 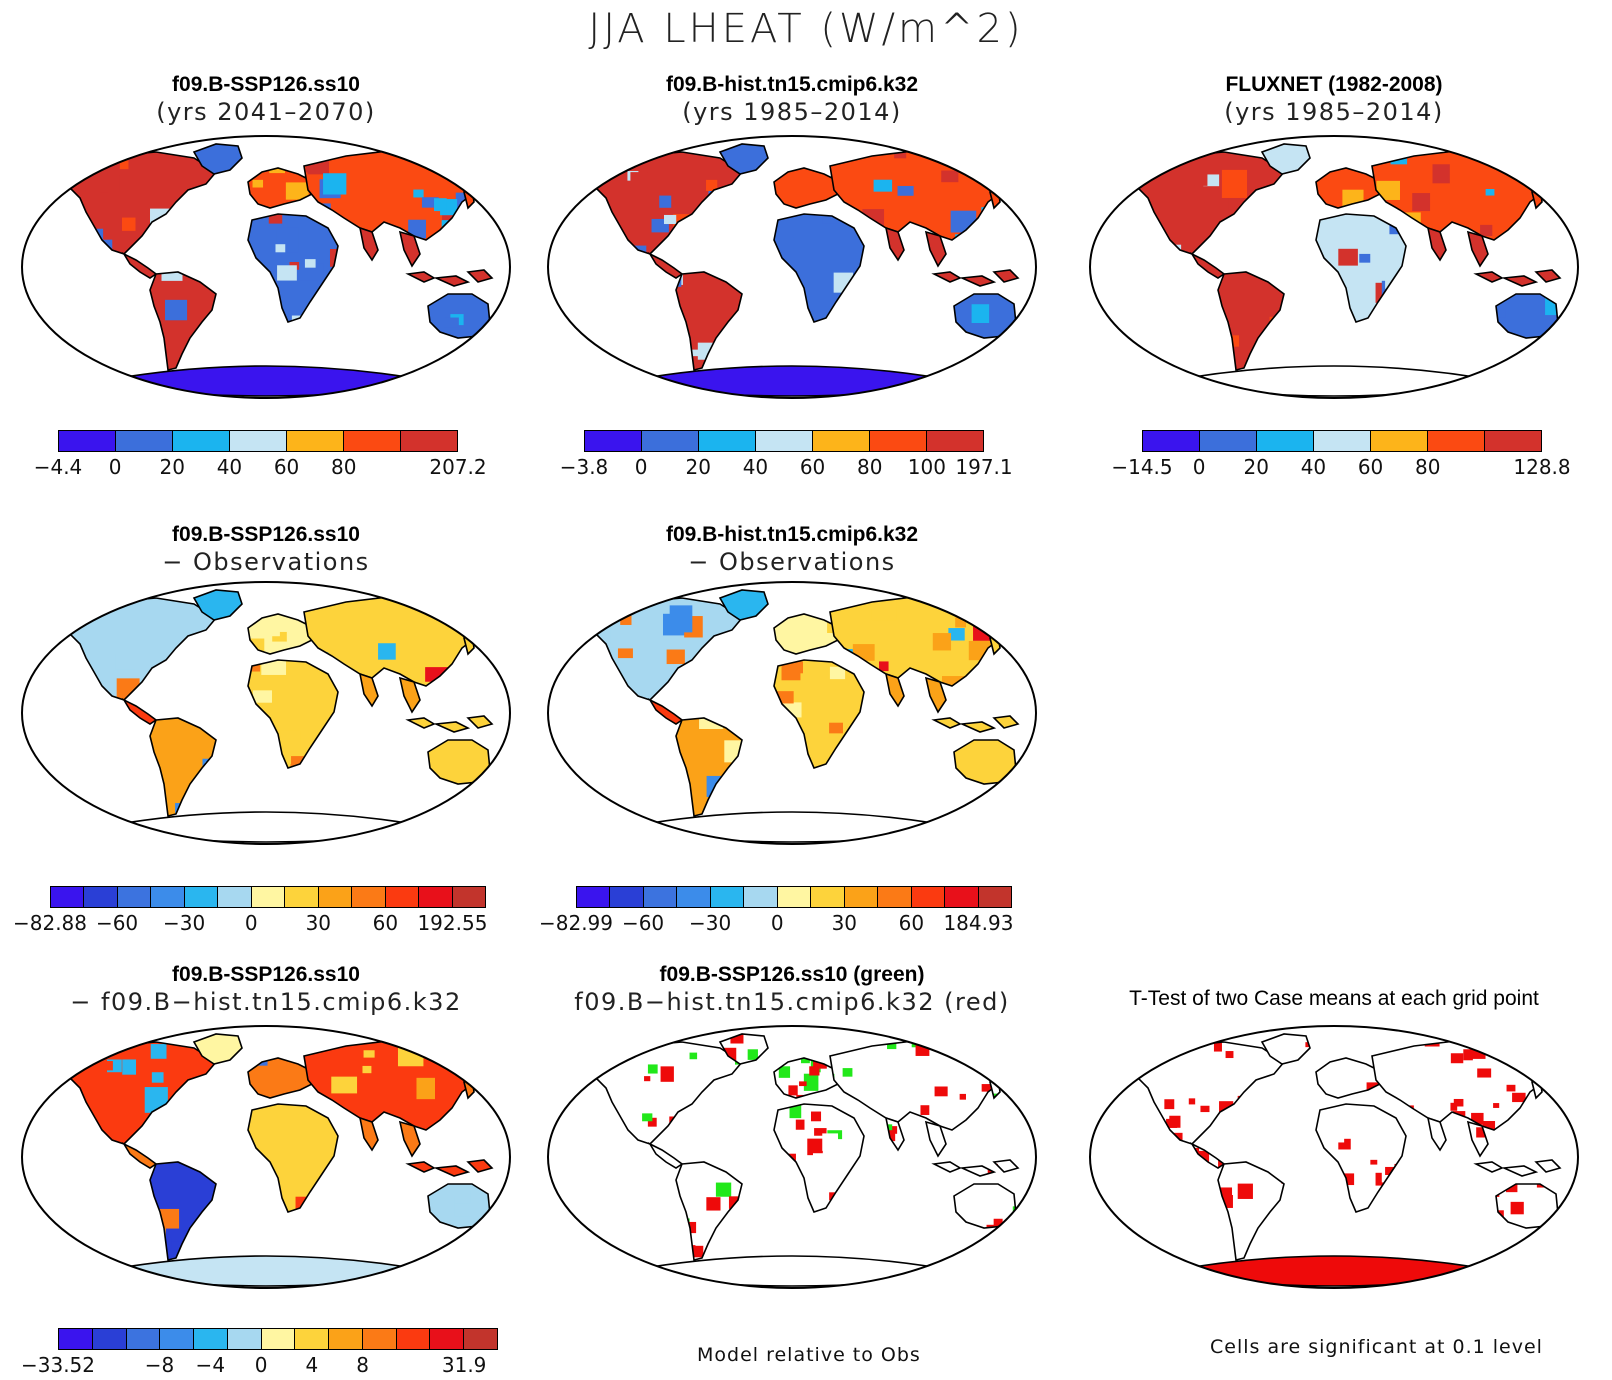 What do you see at coordinates (584, 467) in the screenshot?
I see `colorbar-tick-label: −3.8` at bounding box center [584, 467].